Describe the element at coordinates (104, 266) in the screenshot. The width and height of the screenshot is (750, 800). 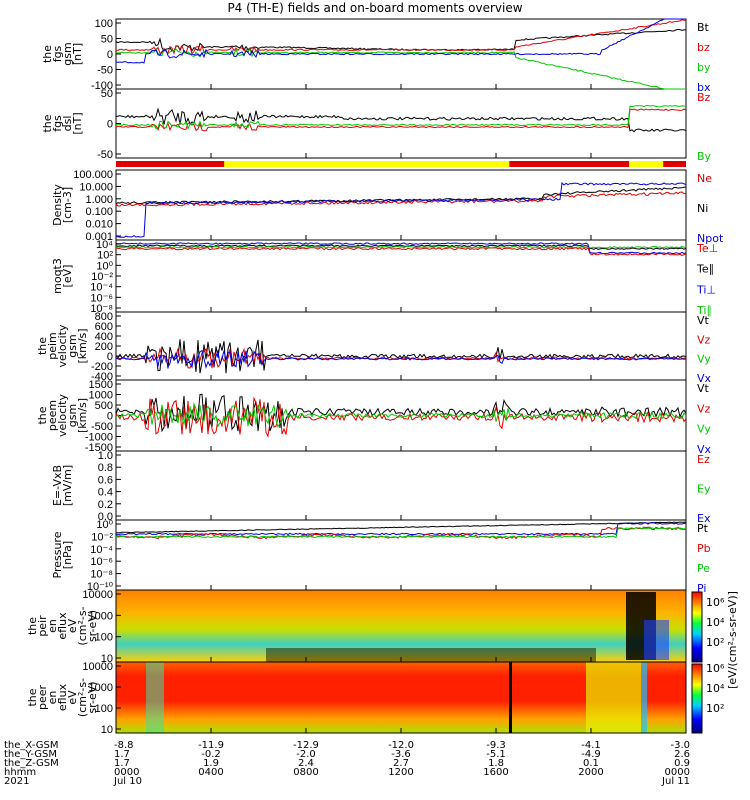
I see `temperature-ytick-label-2: 10⁰` at that location.